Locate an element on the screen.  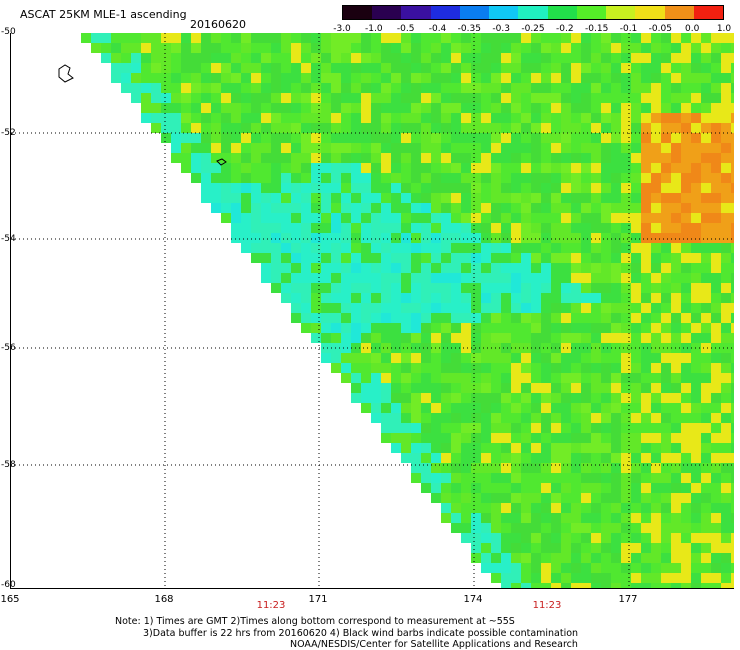
lat-label: -60 is located at coordinates (8, 585).